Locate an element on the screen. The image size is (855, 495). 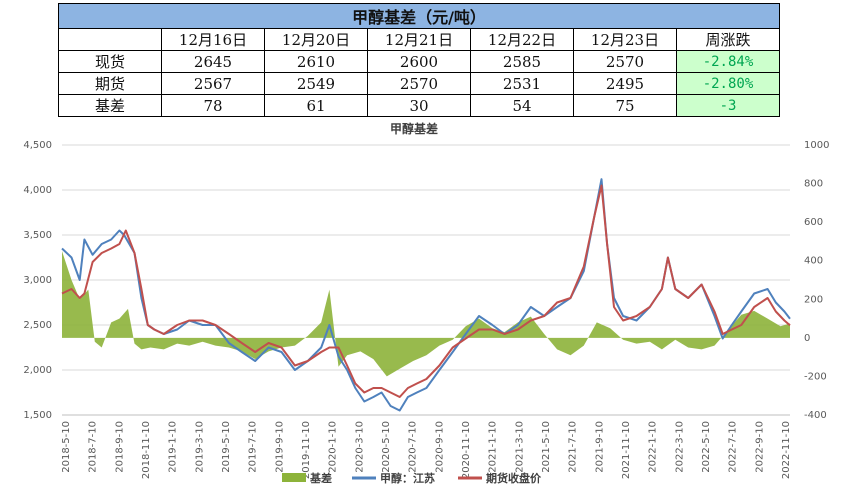
x-tick-label: 2018-7-10 is located at coordinates (93, 447).